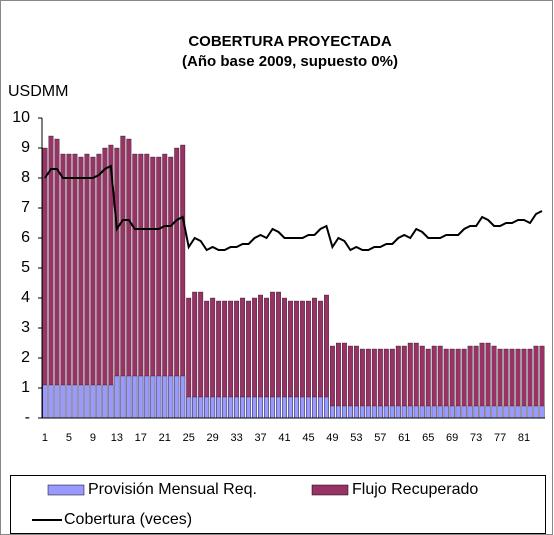  What do you see at coordinates (213, 438) in the screenshot?
I see `x-tick-label: 29` at bounding box center [213, 438].